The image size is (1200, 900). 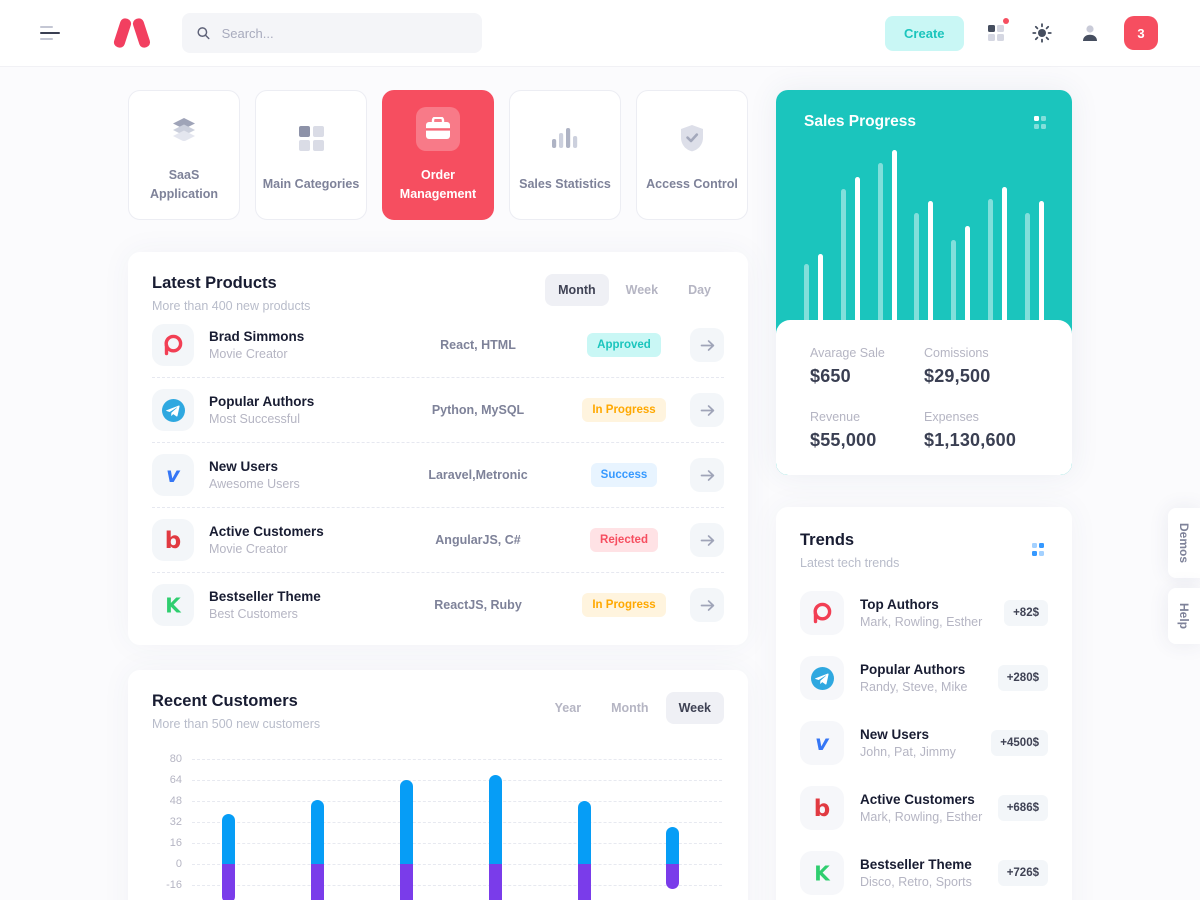 I want to click on apps-grid-icon, so click(x=995, y=33).